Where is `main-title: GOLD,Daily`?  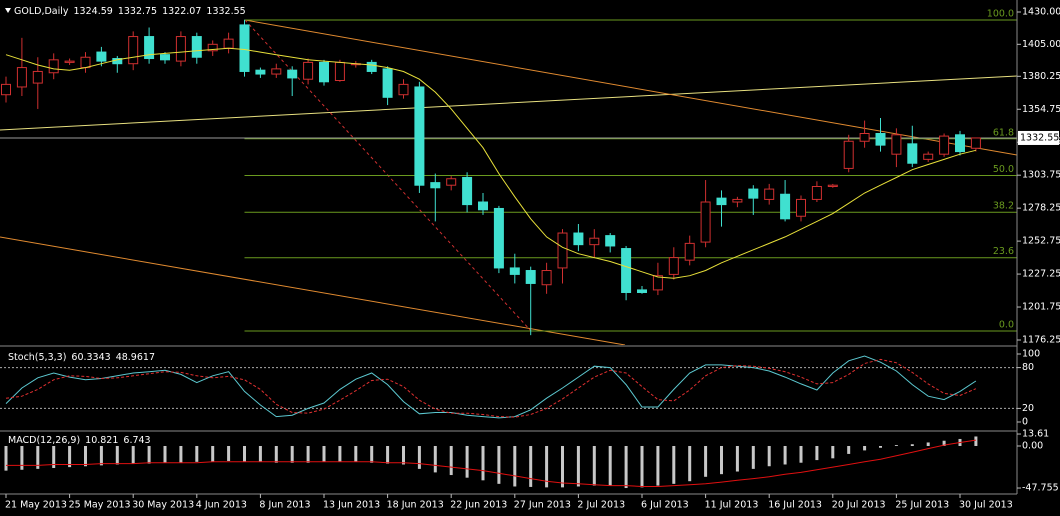 main-title: GOLD,Daily is located at coordinates (41, 11).